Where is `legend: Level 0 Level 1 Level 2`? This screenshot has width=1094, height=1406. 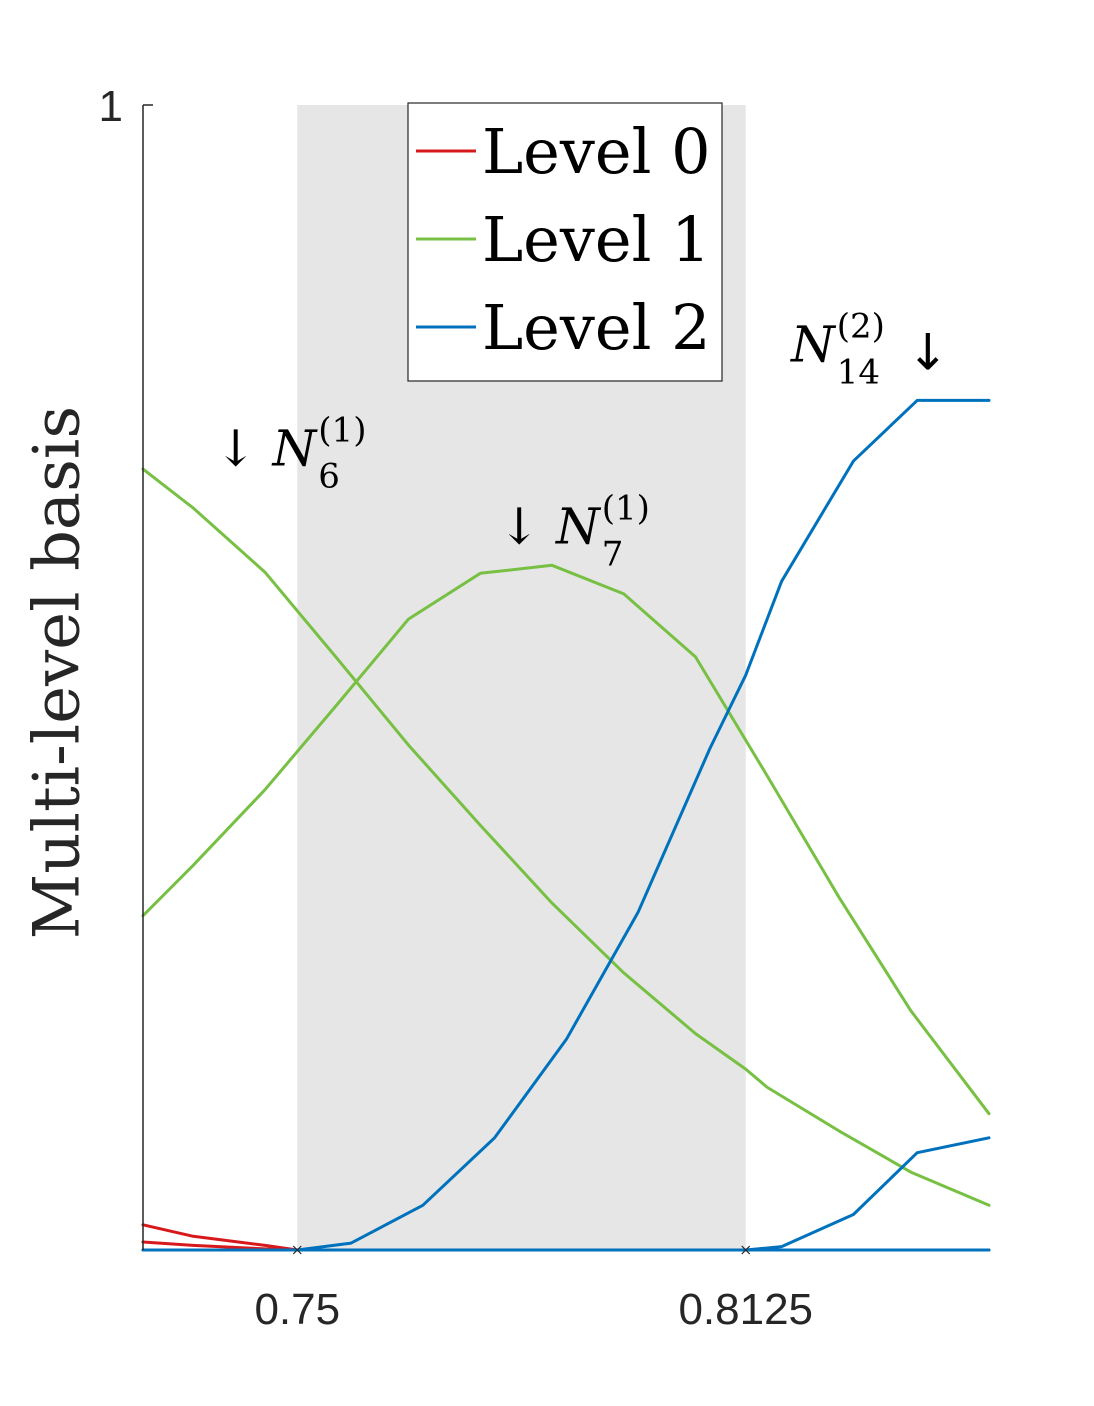
legend: Level 0 Level 1 Level 2 is located at coordinates (565, 242).